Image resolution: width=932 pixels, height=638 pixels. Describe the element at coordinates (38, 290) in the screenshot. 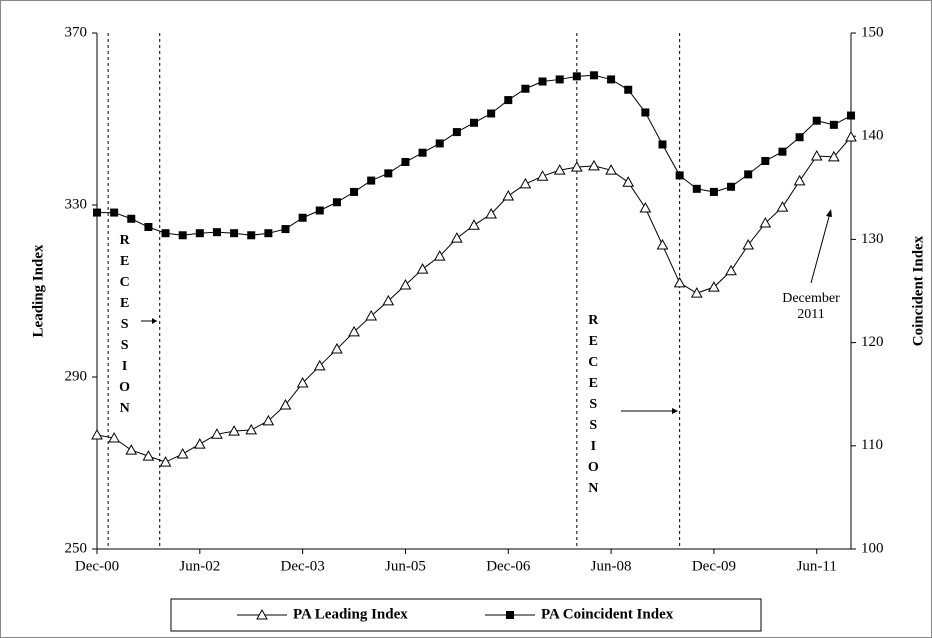

I see `y-axis-title: Leading Index` at that location.